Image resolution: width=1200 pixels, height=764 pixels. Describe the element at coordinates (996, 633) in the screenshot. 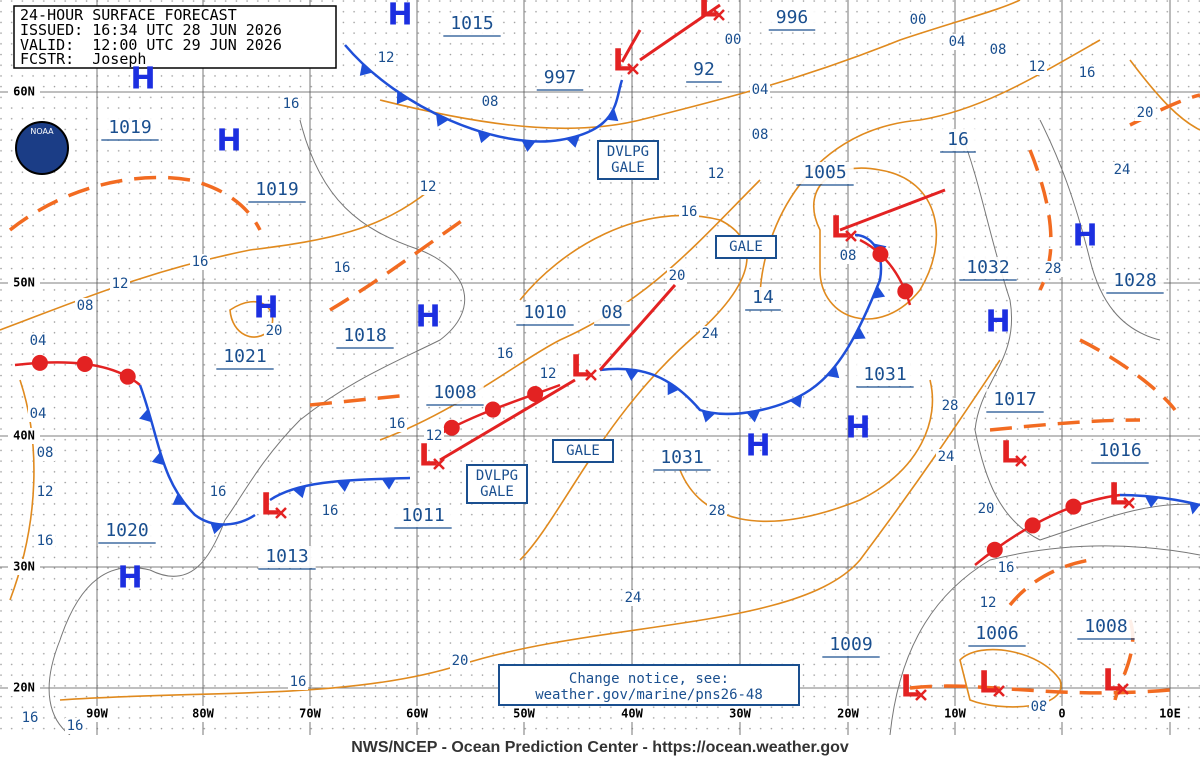

I see `pressure-label: 1006` at that location.